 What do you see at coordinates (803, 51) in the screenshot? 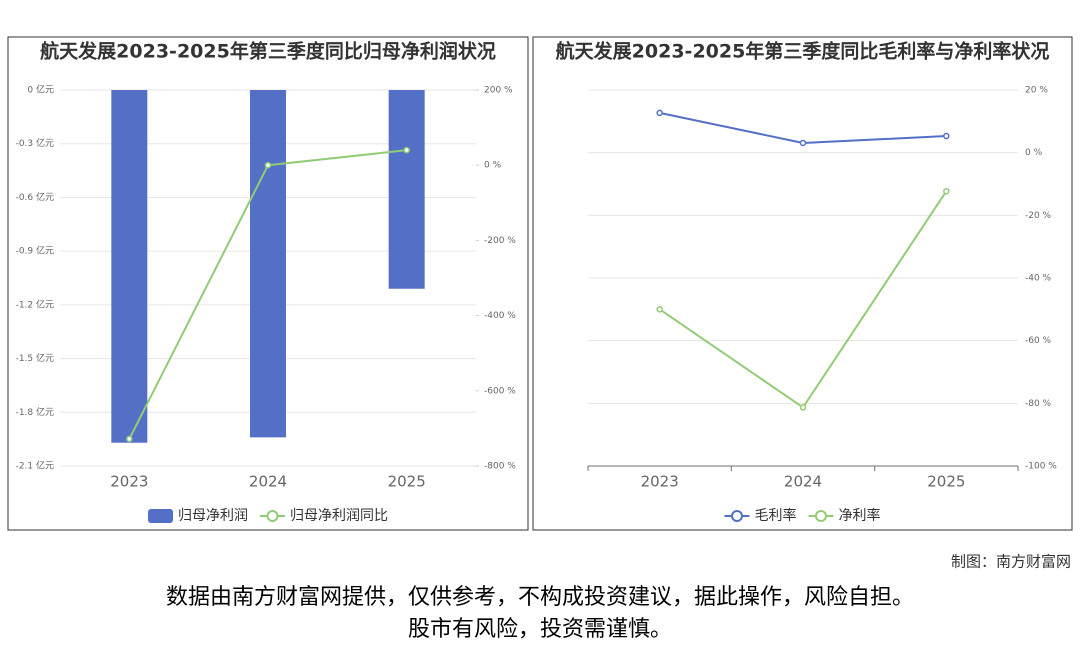
I see `chart-title: 航天发展2023-2025年第三季度同比毛利率与净利率状况` at bounding box center [803, 51].